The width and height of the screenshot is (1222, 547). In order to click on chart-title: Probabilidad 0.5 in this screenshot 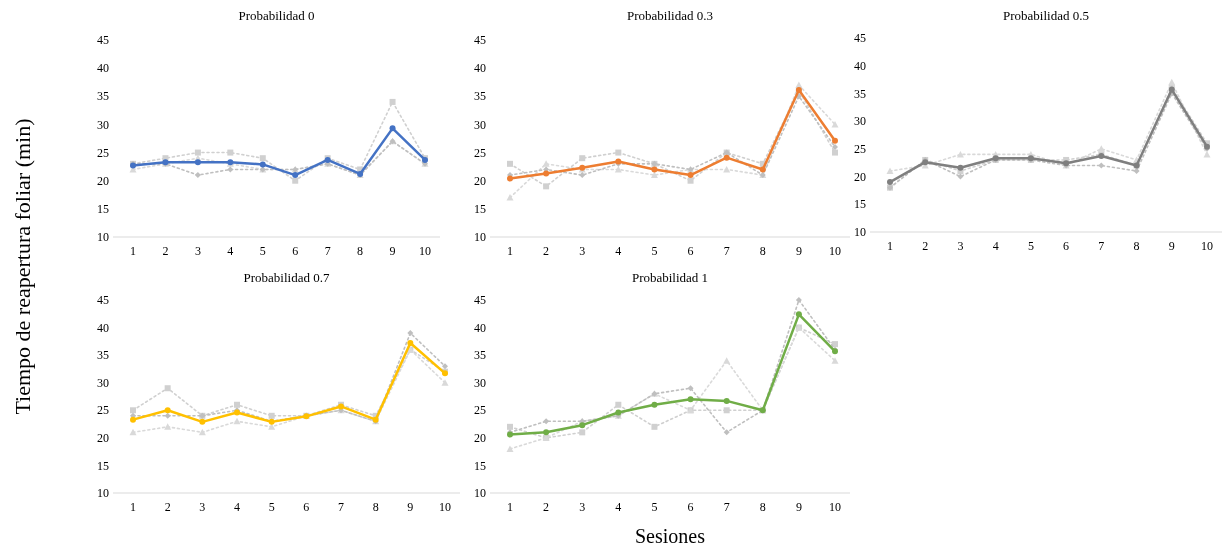, I will do `click(1046, 15)`.